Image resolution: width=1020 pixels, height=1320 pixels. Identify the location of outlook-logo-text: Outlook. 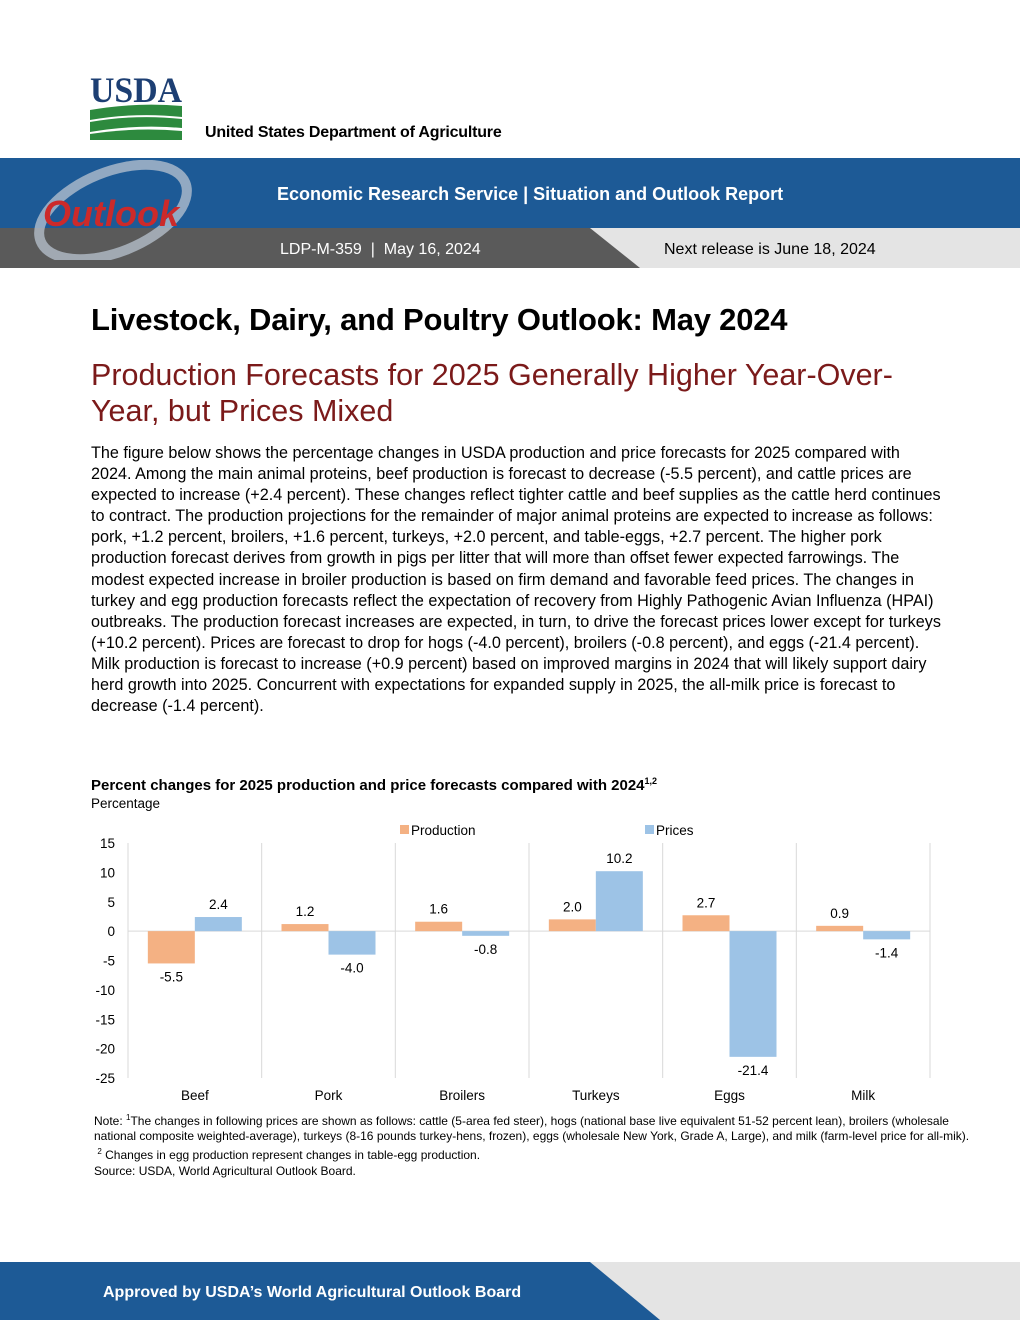
(112, 213).